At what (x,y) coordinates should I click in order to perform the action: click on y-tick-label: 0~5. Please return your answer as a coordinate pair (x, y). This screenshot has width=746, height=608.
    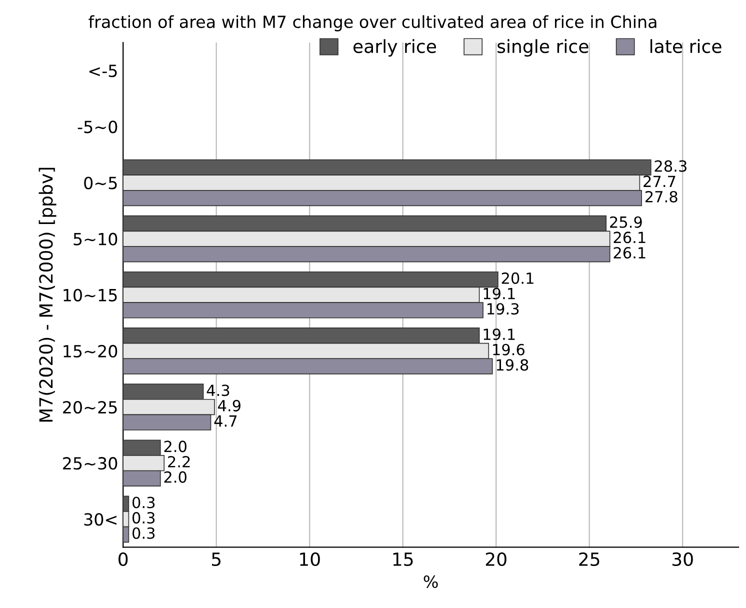
    Looking at the image, I should click on (100, 183).